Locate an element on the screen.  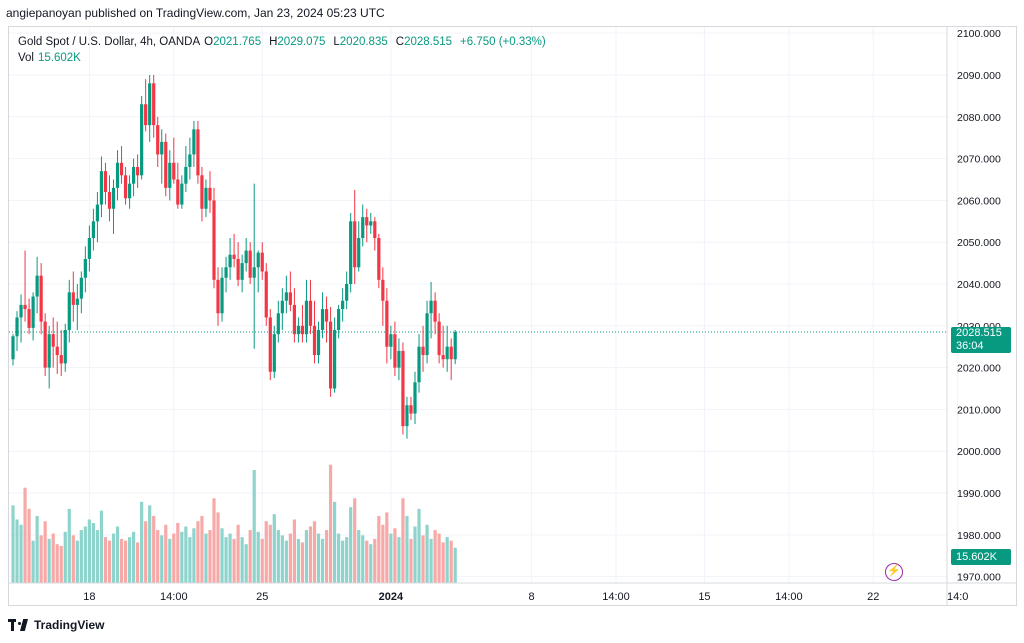
lightning-icon: ⚡ is located at coordinates (894, 572).